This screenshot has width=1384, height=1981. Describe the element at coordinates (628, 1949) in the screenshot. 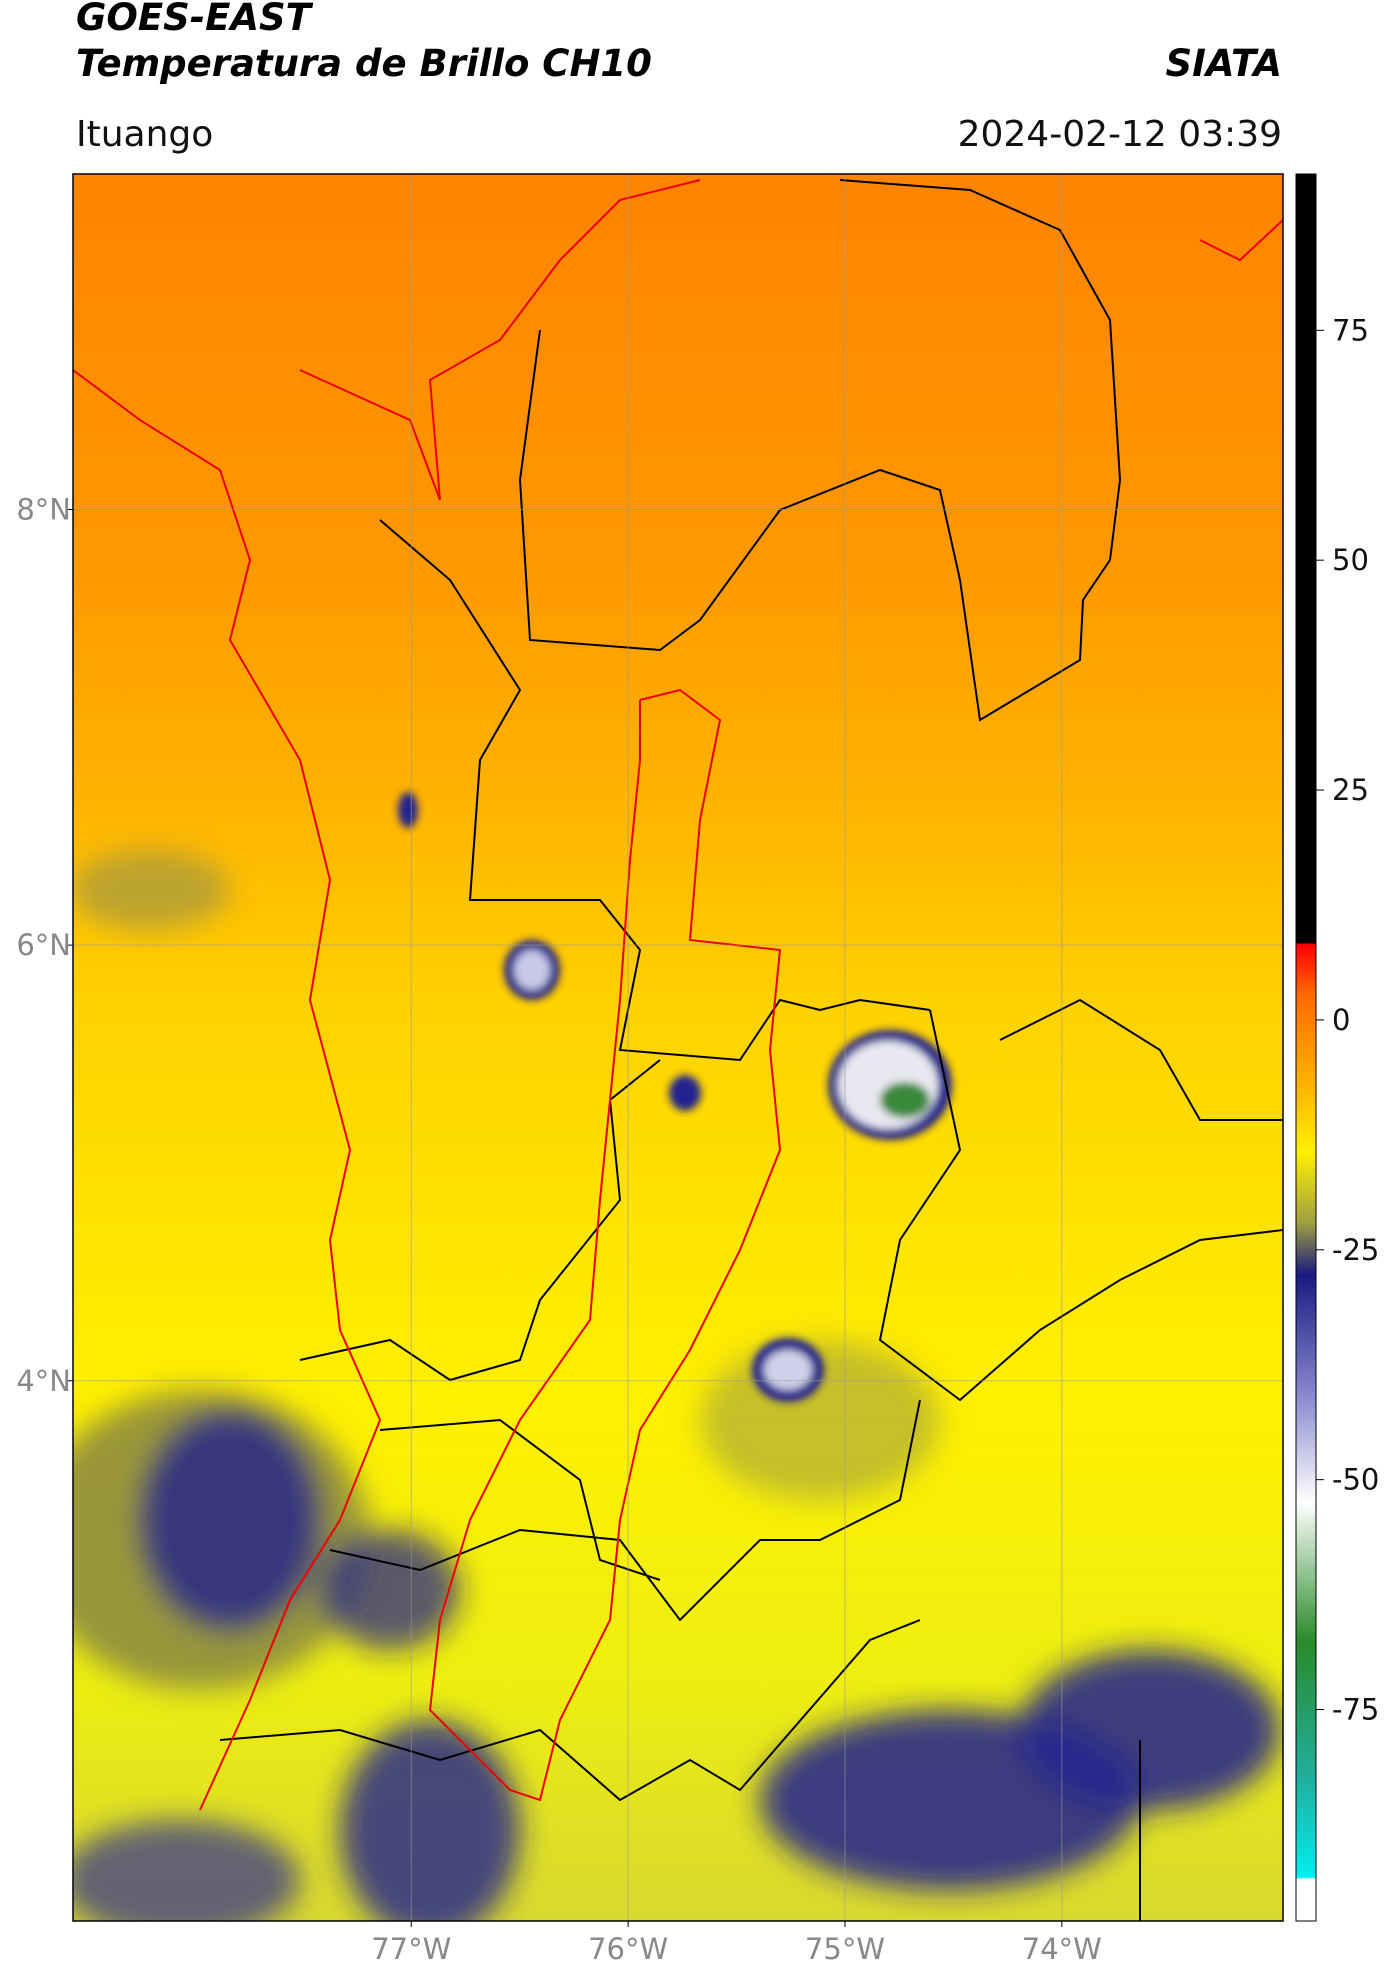

I see `x-tick-label: 76°W` at that location.